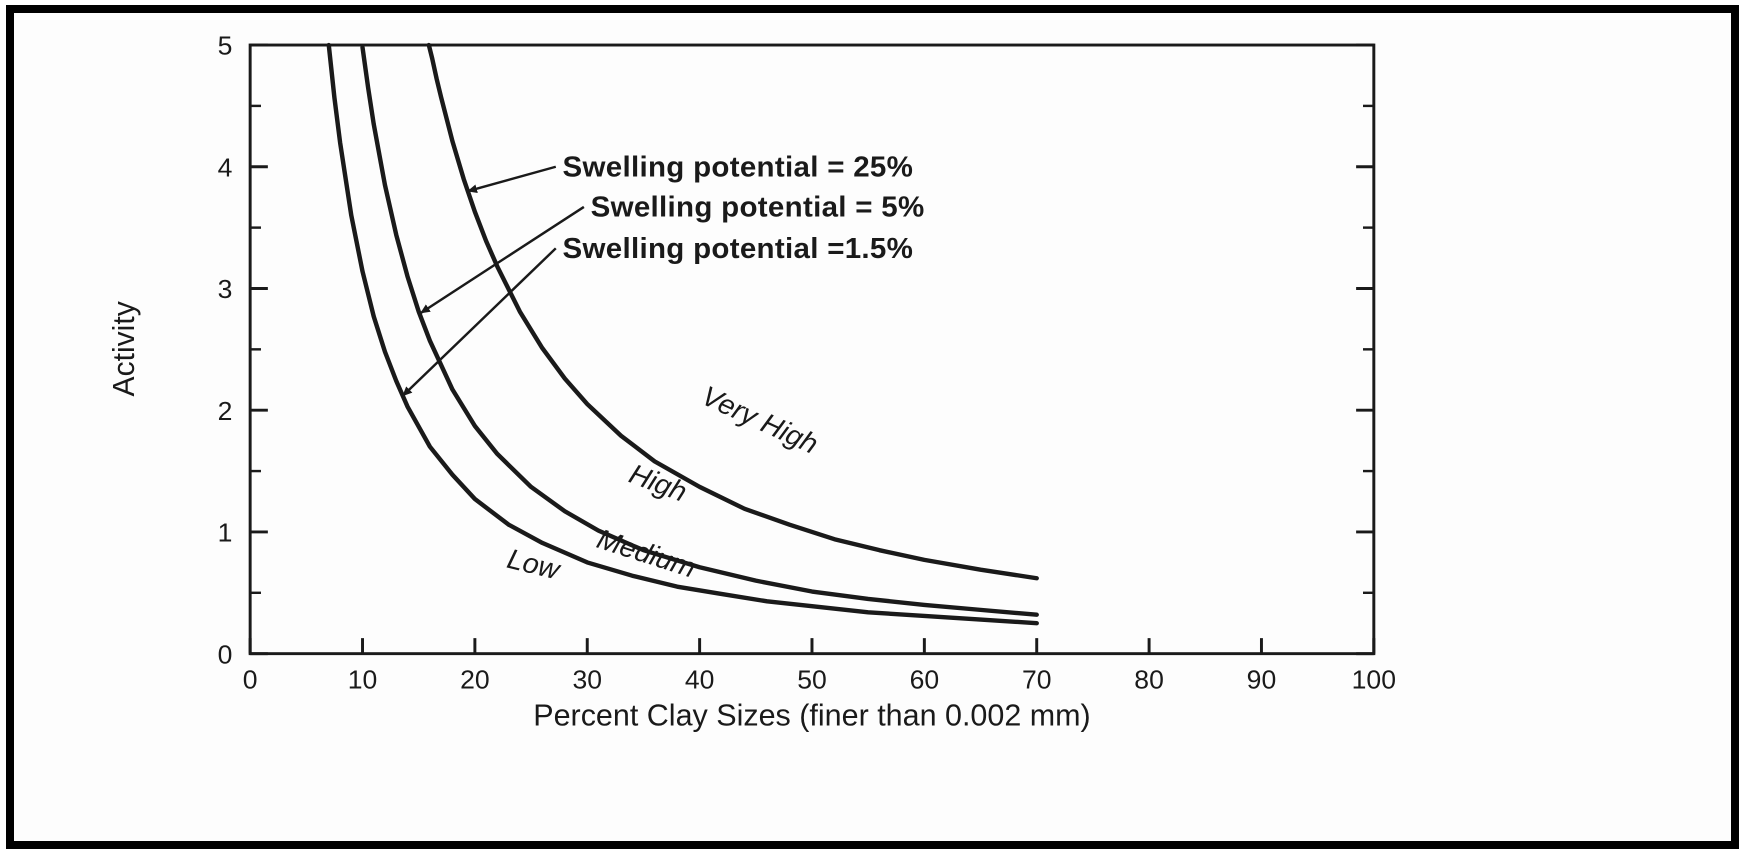  I want to click on x-tick-label: 80, so click(1149, 680).